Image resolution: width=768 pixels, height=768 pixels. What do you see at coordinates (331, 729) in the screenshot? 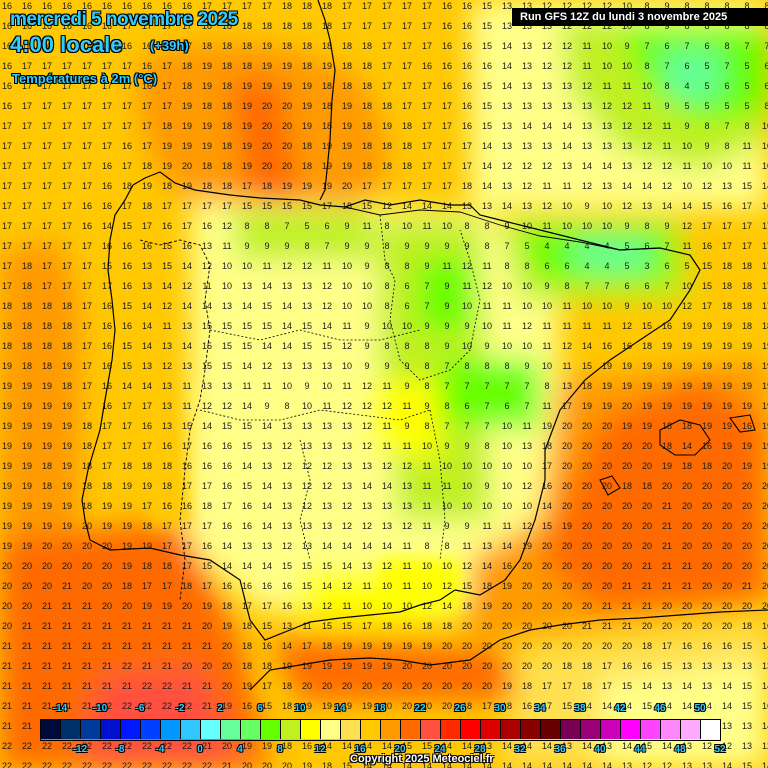
I see `legend-swatch` at bounding box center [331, 729].